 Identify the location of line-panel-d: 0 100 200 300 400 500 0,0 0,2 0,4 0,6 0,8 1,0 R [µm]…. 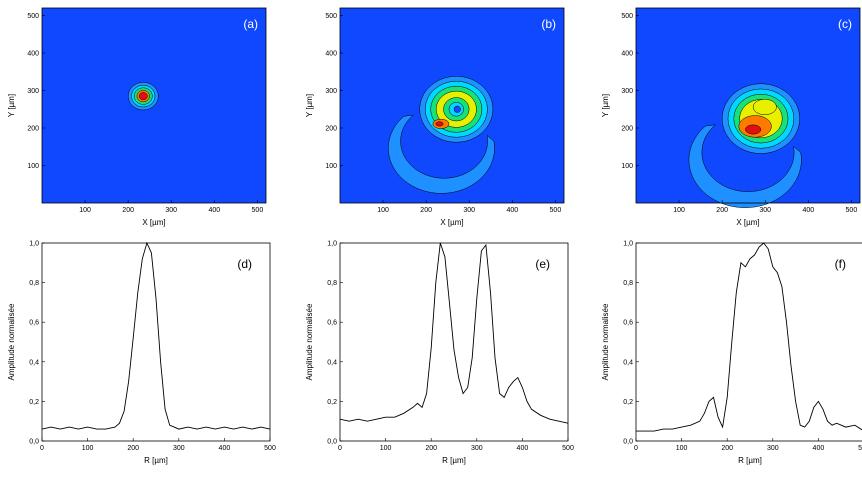
(141, 353).